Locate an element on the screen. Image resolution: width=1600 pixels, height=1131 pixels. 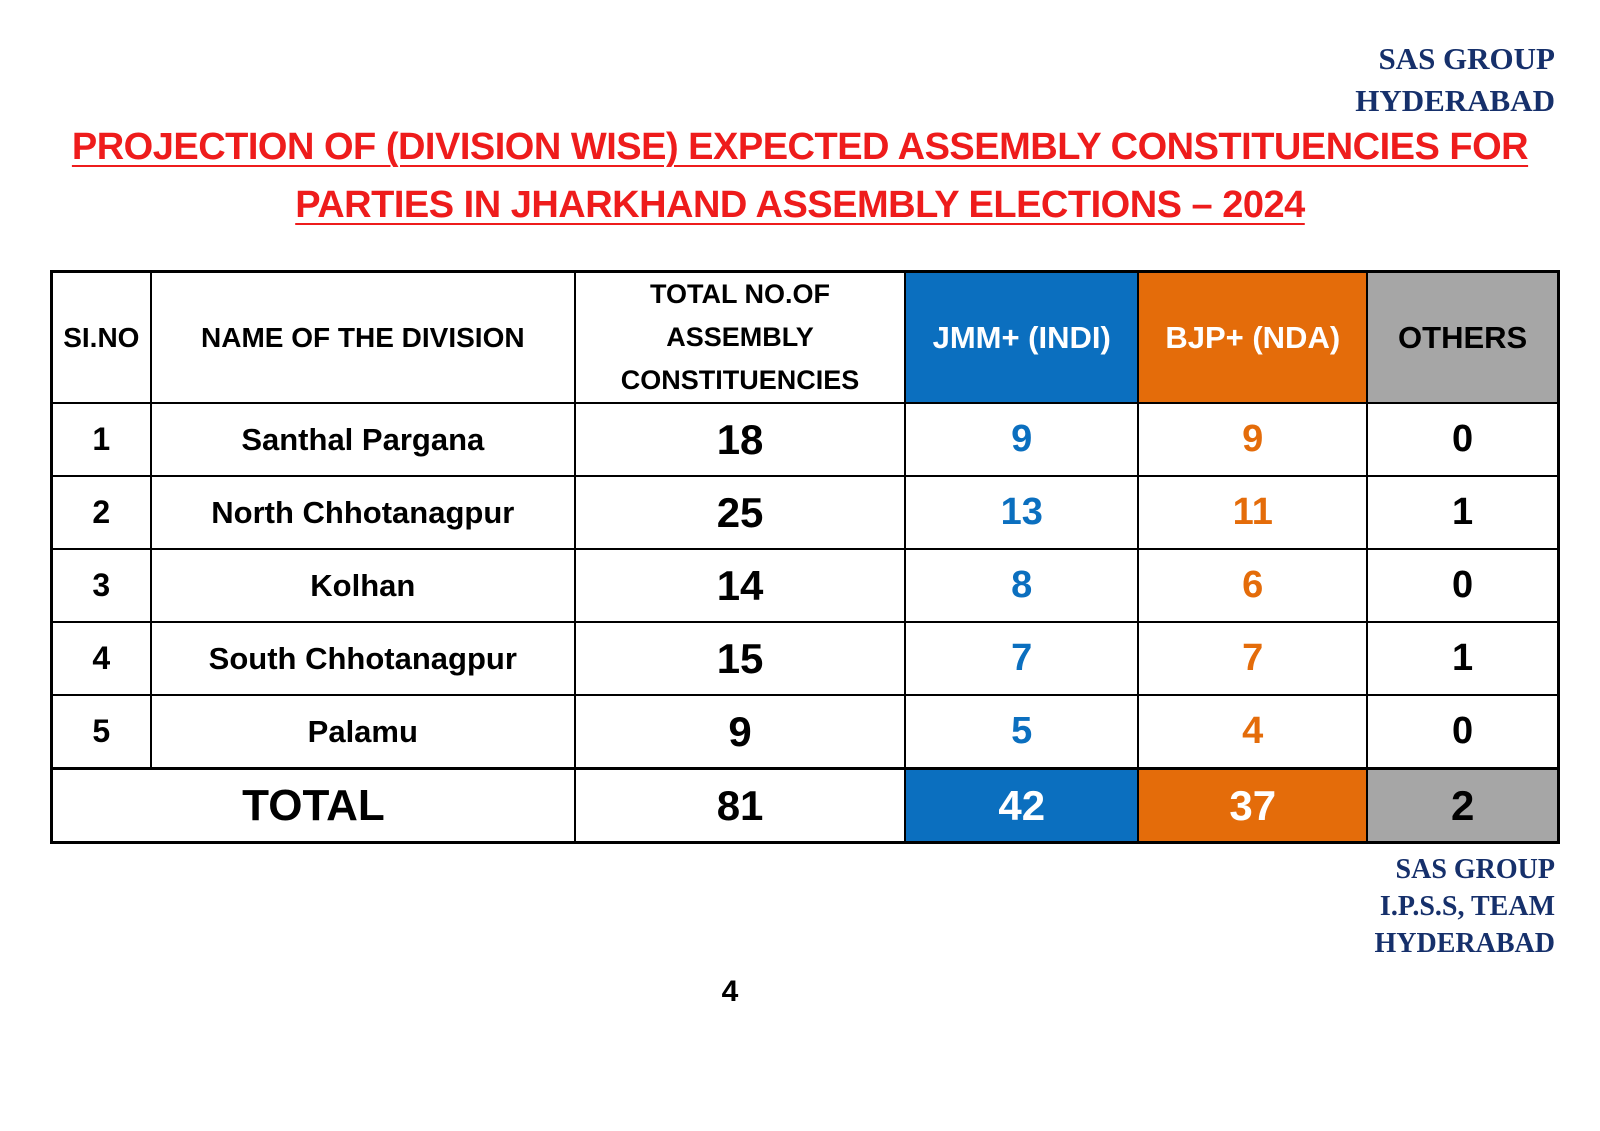
cell-sl-no: 2 is located at coordinates (101, 512).